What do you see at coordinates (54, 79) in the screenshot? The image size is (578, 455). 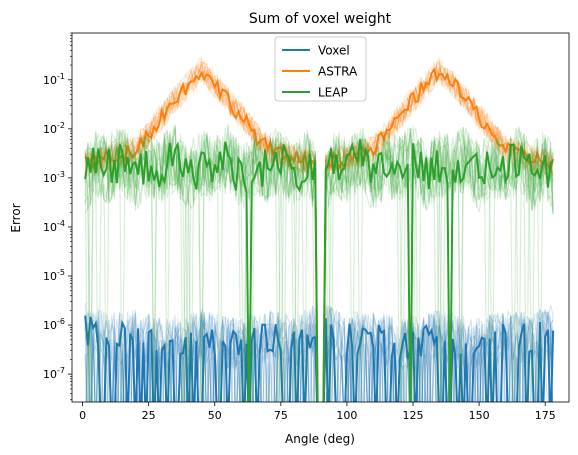 I see `y-tick-label: 10⁻¹` at bounding box center [54, 79].